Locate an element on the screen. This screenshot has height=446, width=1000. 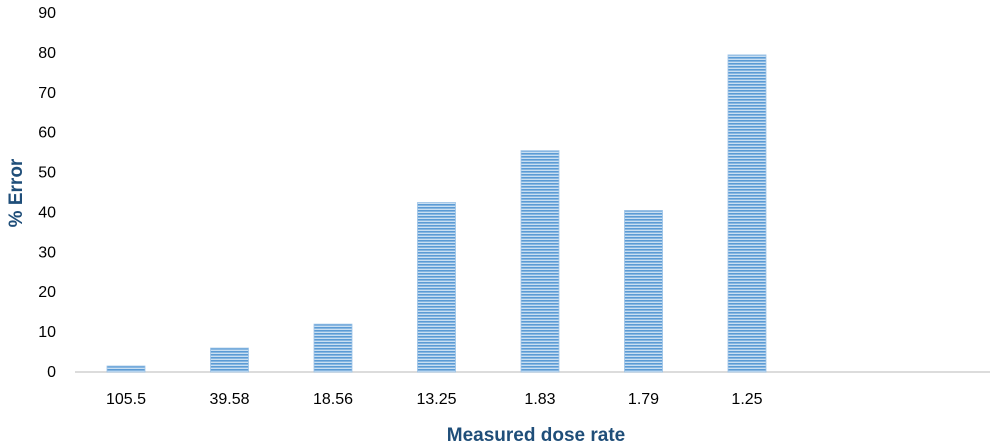
y-tick-label: 20 is located at coordinates (47, 292).